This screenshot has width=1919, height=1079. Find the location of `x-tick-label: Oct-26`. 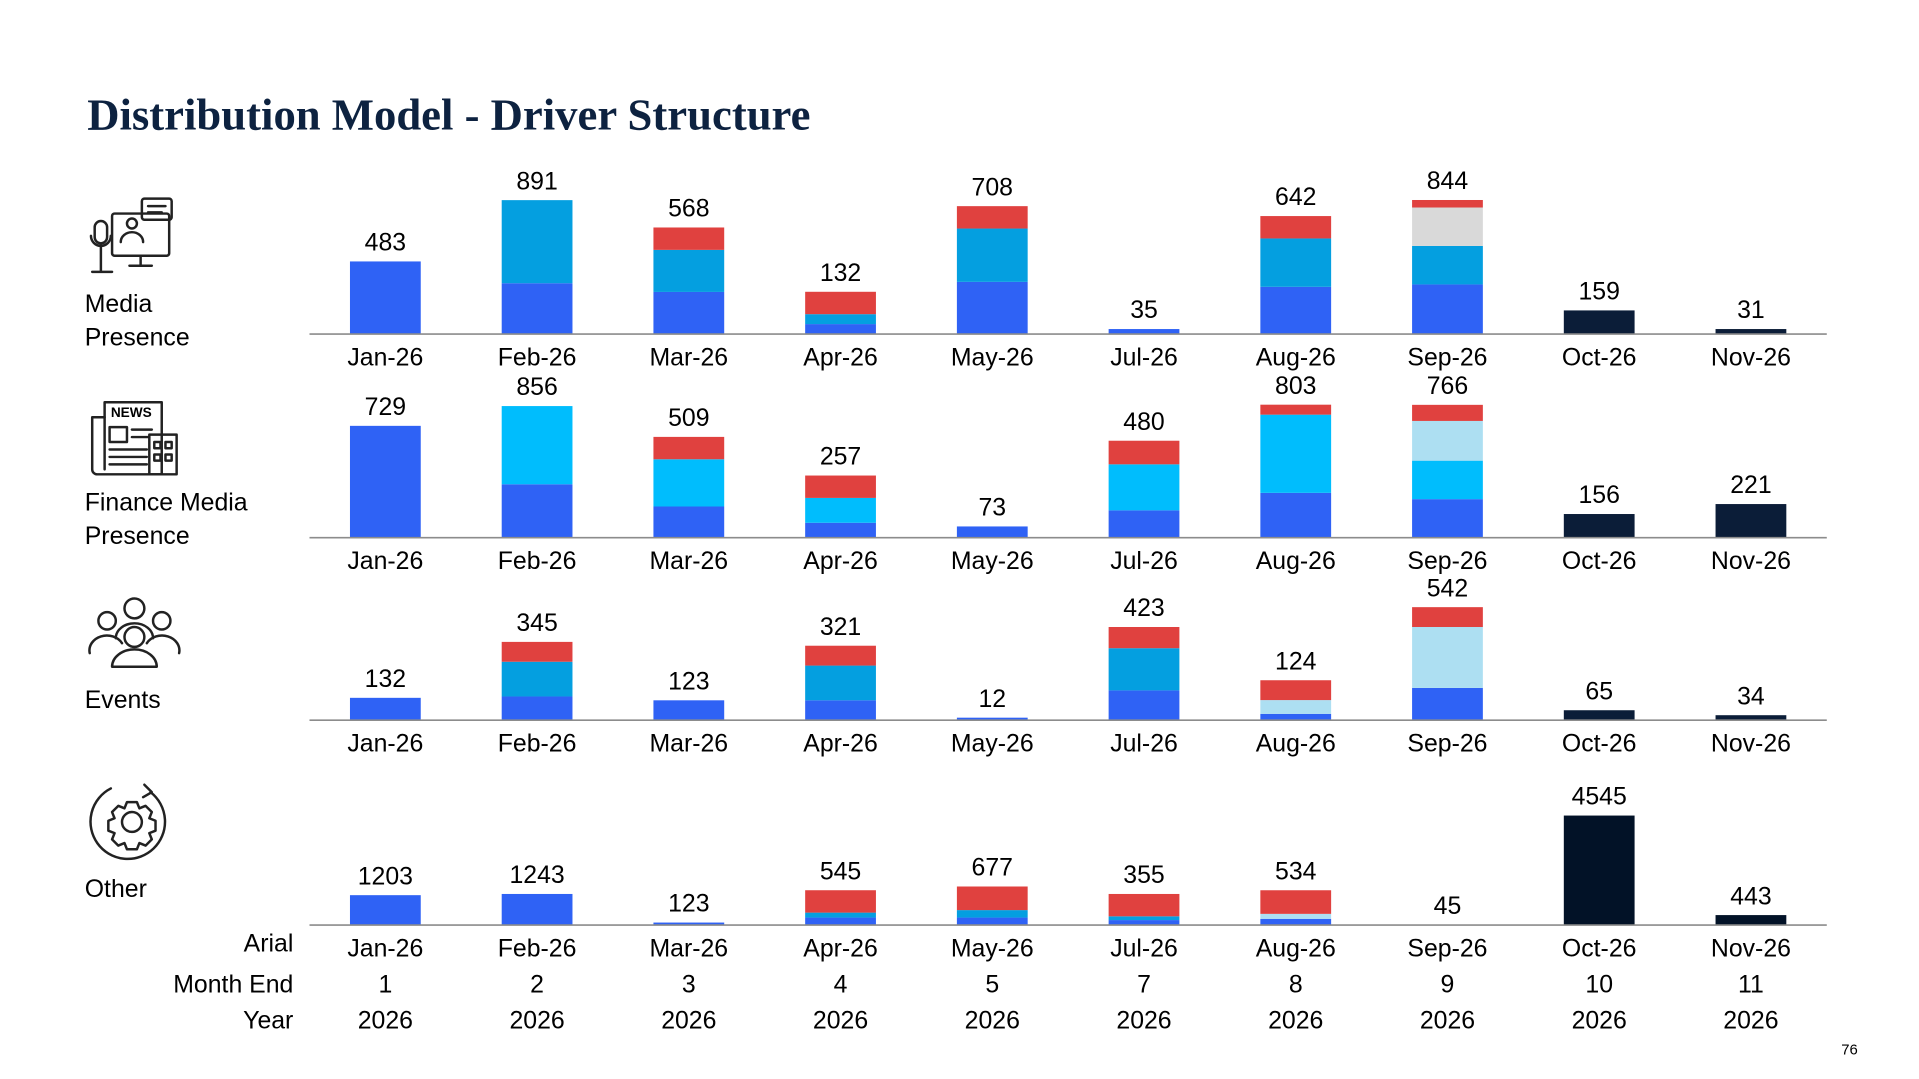

x-tick-label: Oct-26 is located at coordinates (1599, 357).